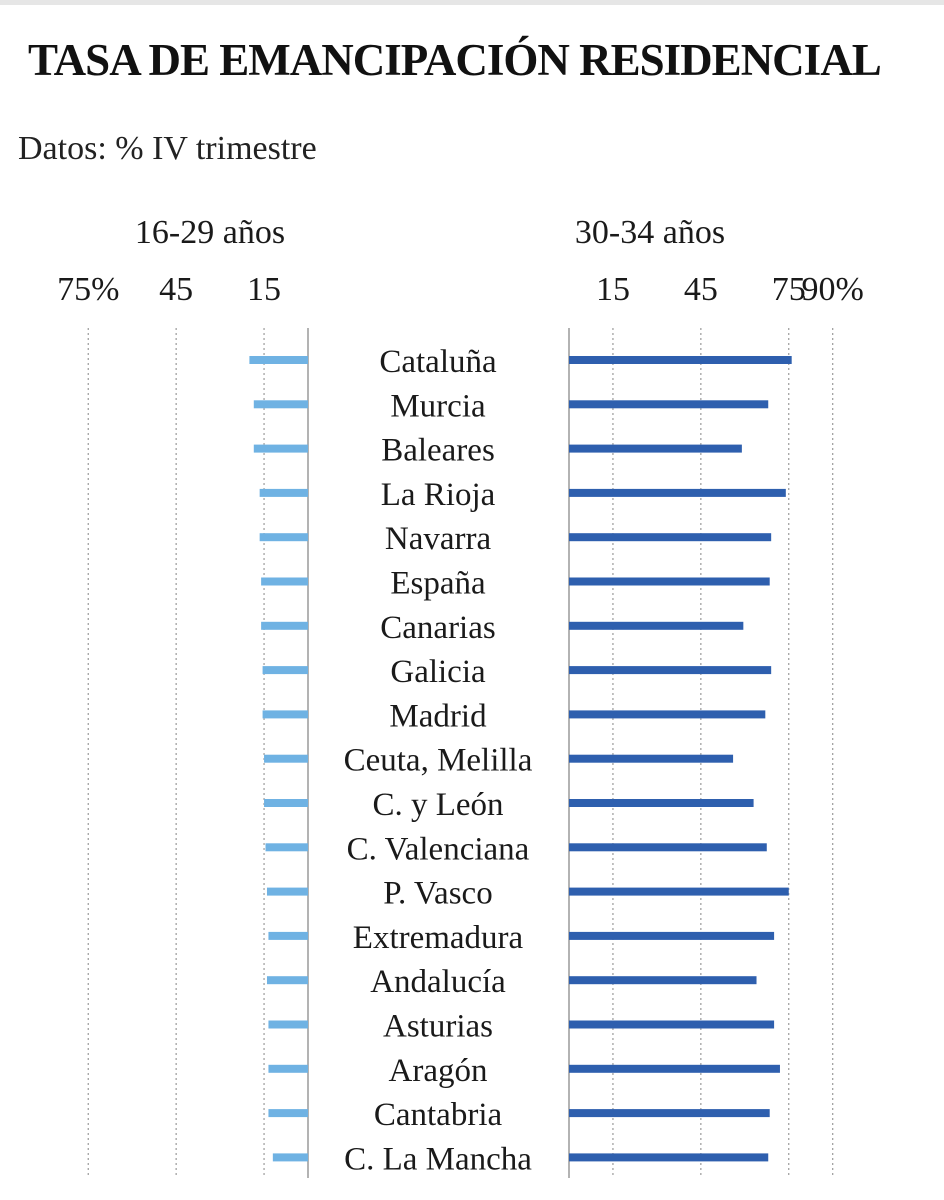 This screenshot has width=944, height=1200. I want to click on category-label: C. Valenciana, so click(438, 849).